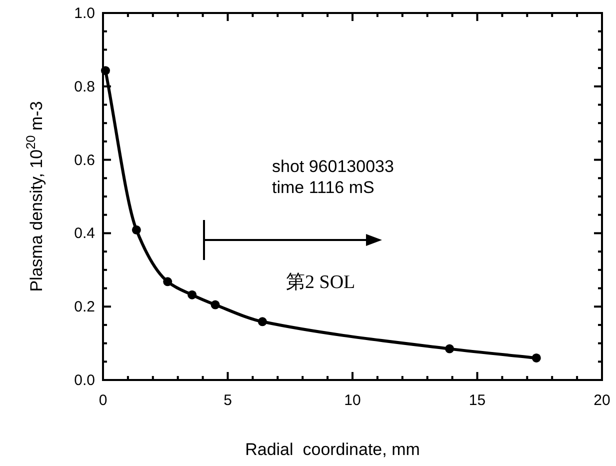  Describe the element at coordinates (103, 400) in the screenshot. I see `xtick: 0` at that location.